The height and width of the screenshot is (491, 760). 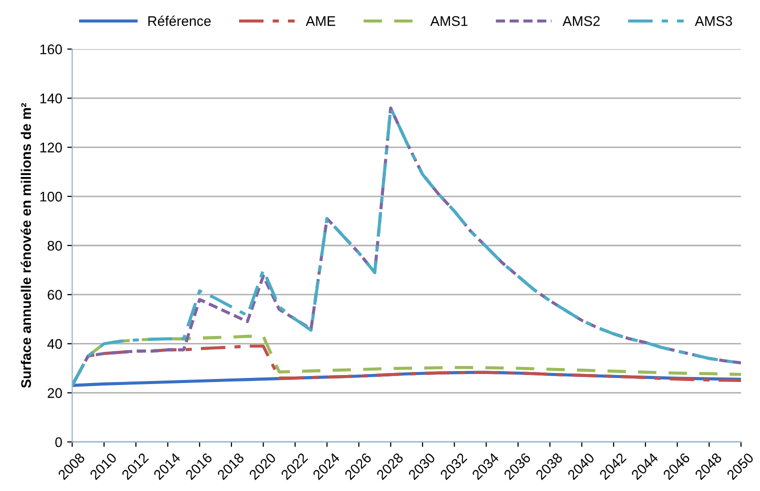 I want to click on y-tick-label: 160, so click(x=51, y=49).